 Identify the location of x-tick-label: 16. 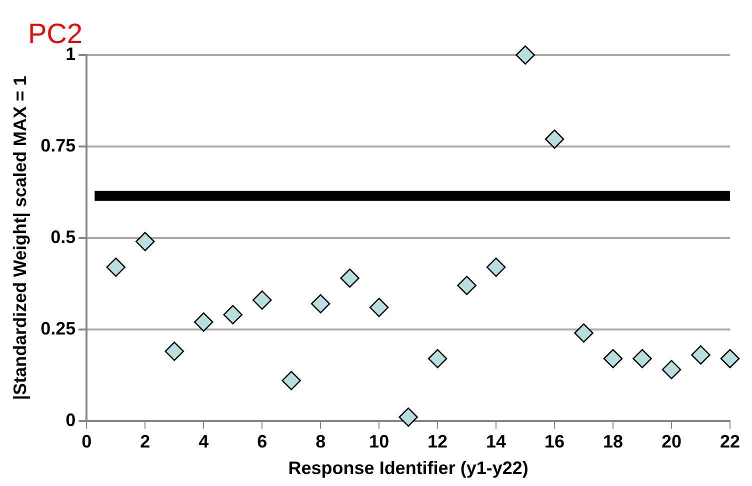
(554, 442).